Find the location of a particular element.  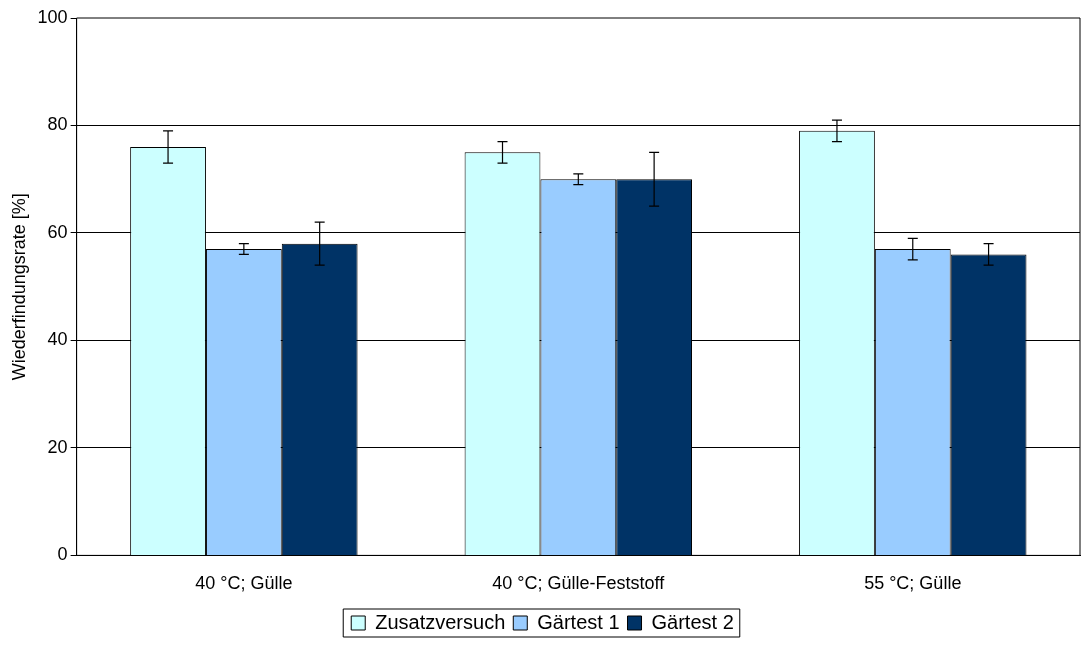

y-tick-label: 40 is located at coordinates (57, 339).